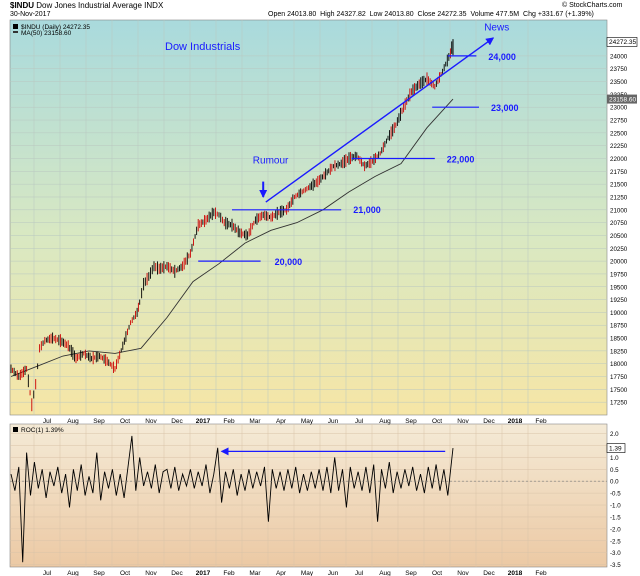 The image size is (640, 576). I want to click on price-tag: 24272.35, so click(622, 42).